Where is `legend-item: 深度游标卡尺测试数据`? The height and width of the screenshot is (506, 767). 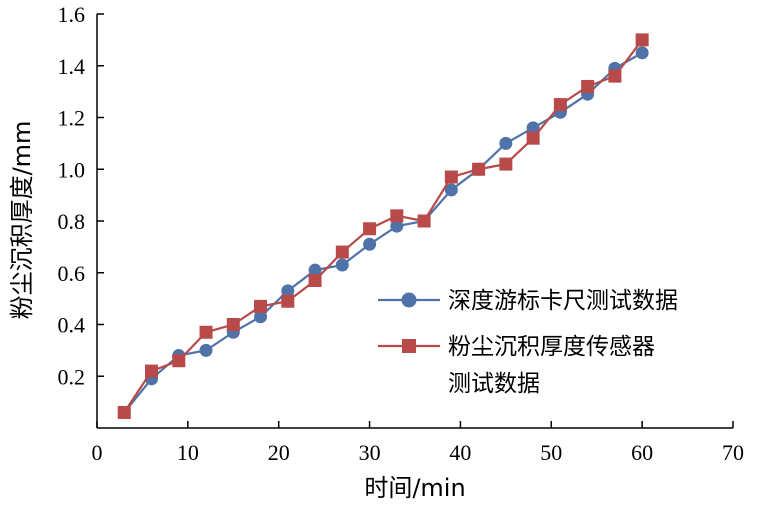 legend-item: 深度游标卡尺测试数据 is located at coordinates (528, 301).